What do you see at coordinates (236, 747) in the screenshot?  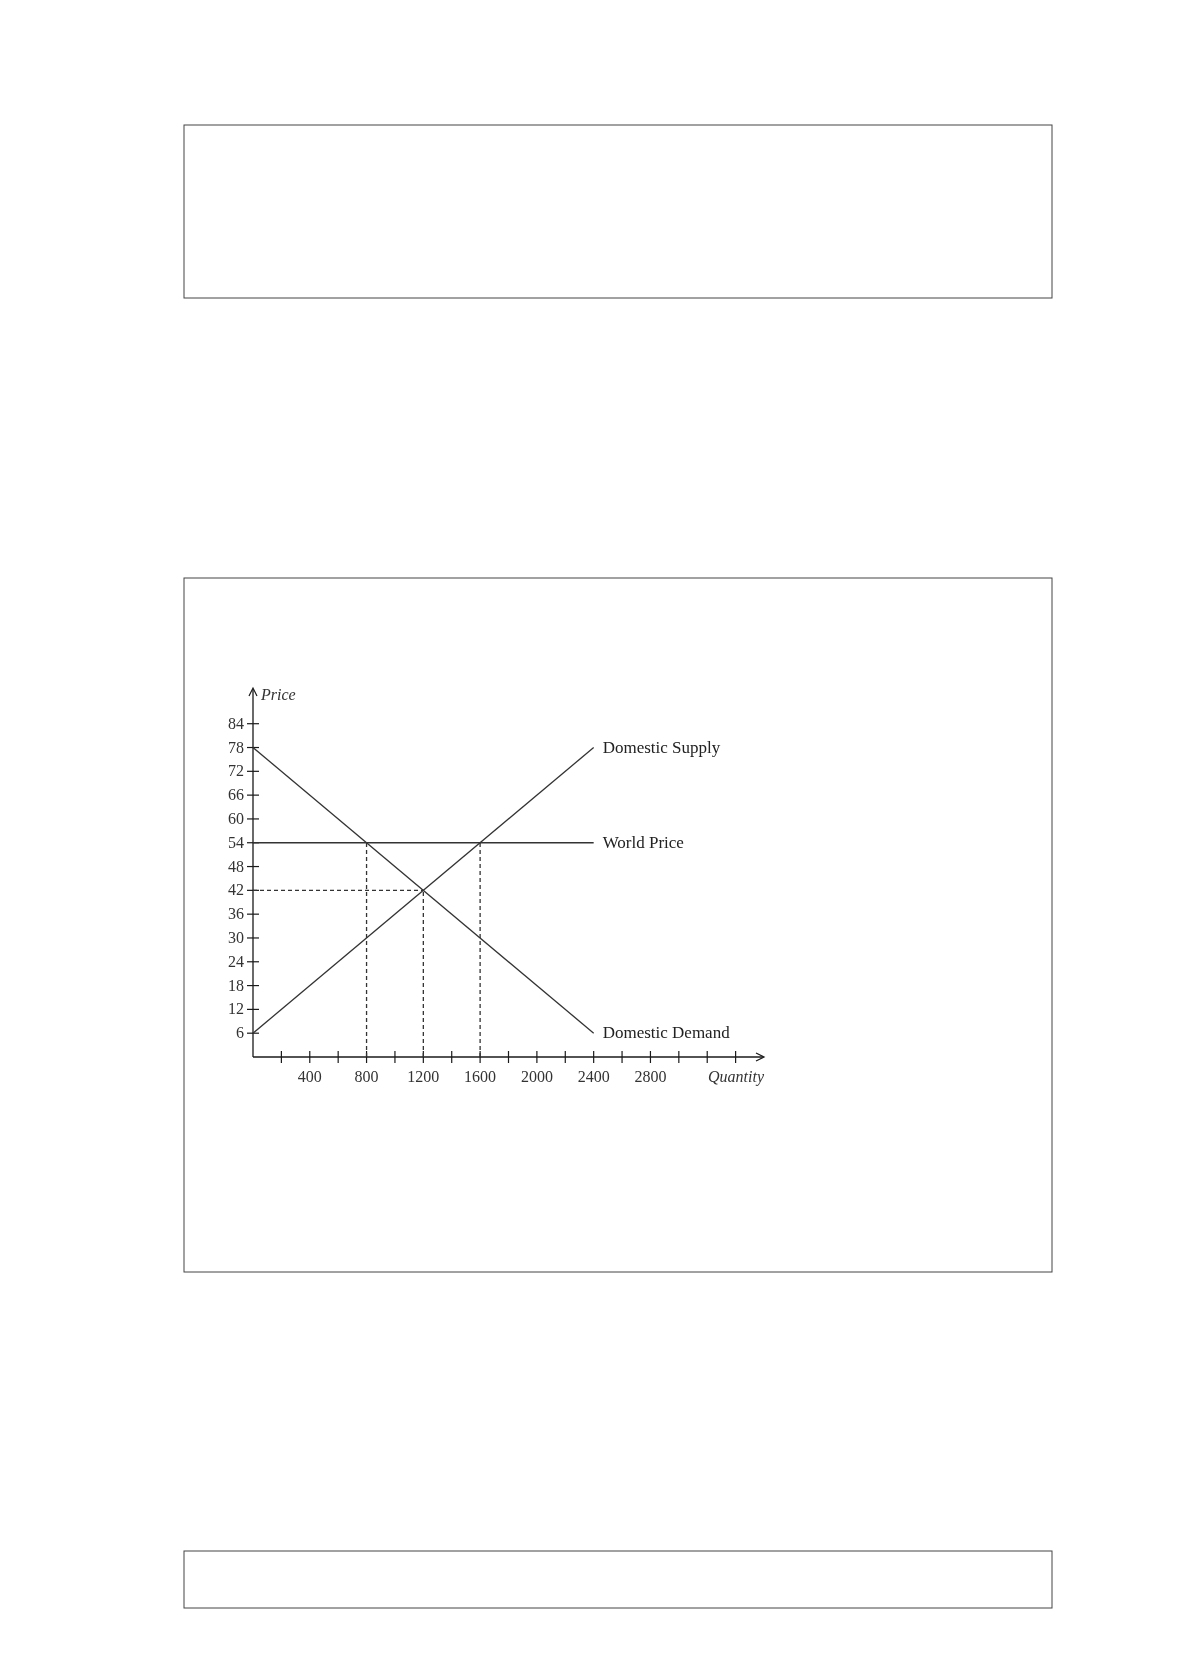 I see `y-tick-label: 78` at bounding box center [236, 747].